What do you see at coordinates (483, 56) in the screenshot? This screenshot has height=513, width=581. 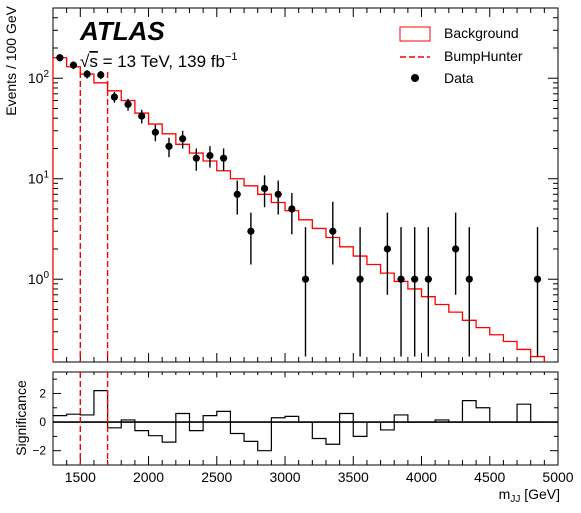 I see `legend-bumphunter-label: BumpHunter` at bounding box center [483, 56].